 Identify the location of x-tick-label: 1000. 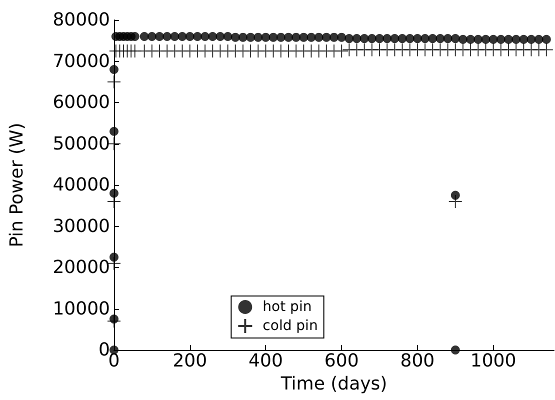
(493, 361).